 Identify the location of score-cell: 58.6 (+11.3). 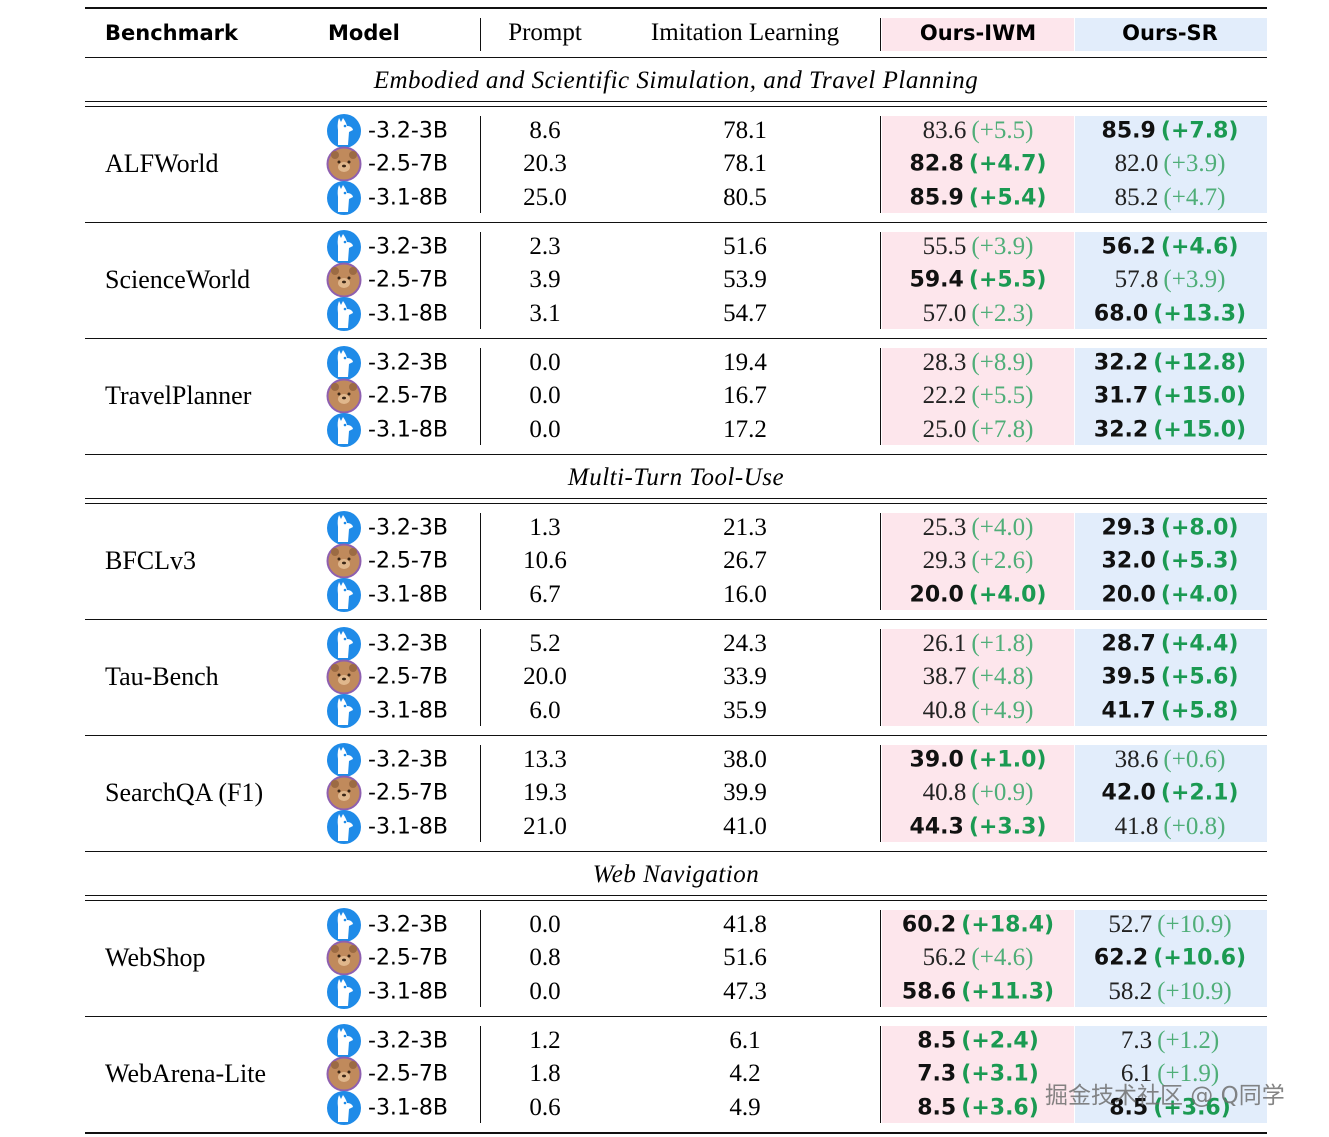
(978, 992).